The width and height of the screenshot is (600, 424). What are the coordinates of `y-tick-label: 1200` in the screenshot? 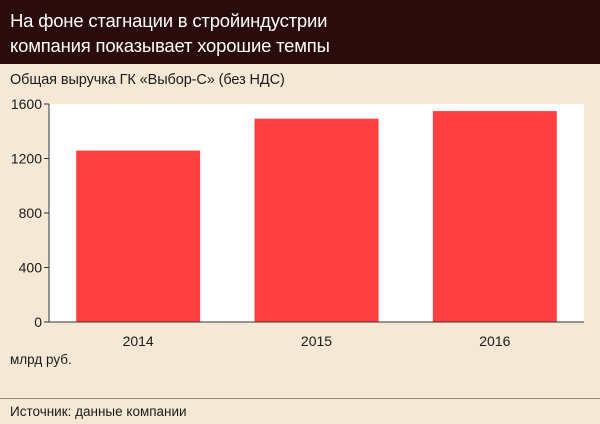 It's located at (26, 159).